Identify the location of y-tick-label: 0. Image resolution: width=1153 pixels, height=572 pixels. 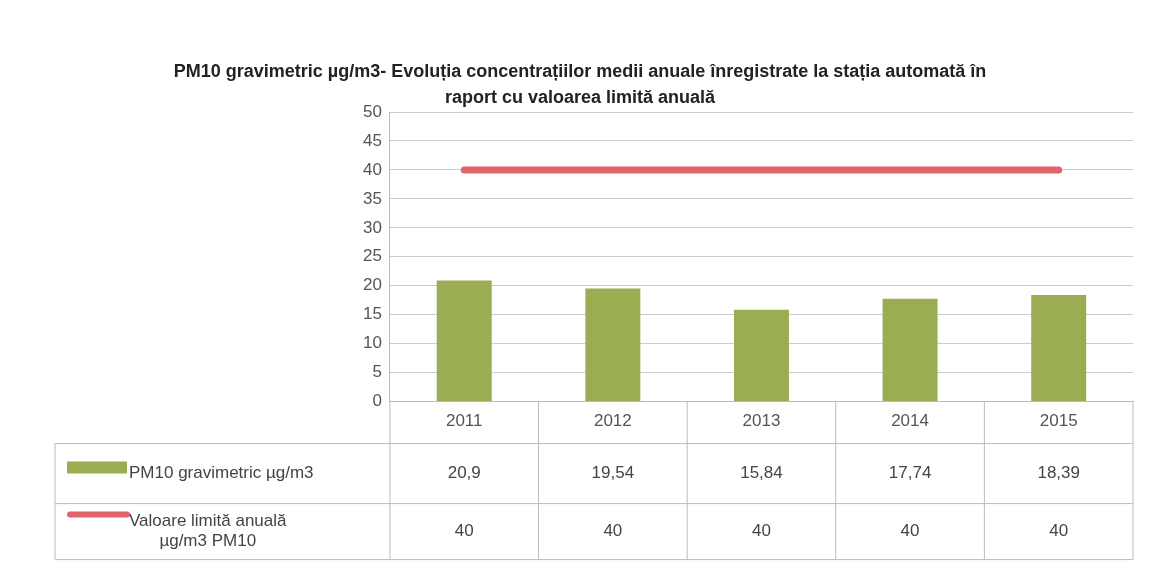
(377, 401).